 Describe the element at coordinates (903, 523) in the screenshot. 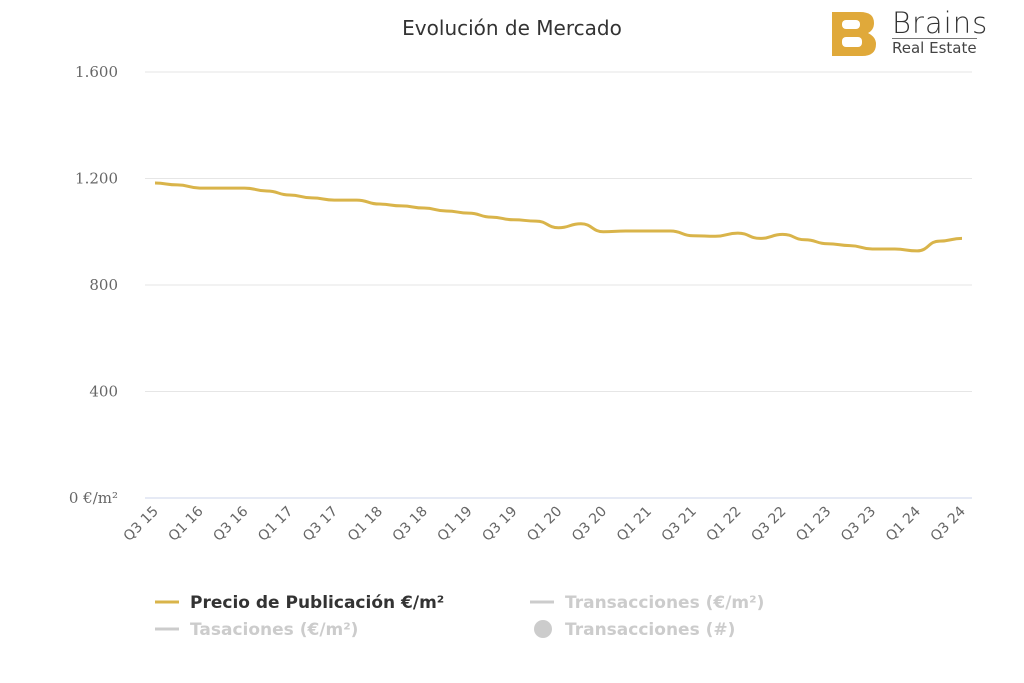

I see `x-tick-label: Q1 24` at that location.